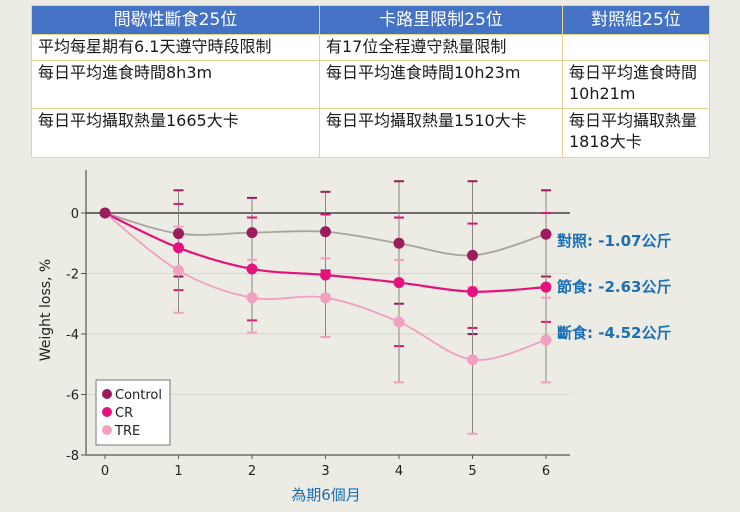 The image size is (740, 512). I want to click on y-tick-label: -4, so click(72, 335).